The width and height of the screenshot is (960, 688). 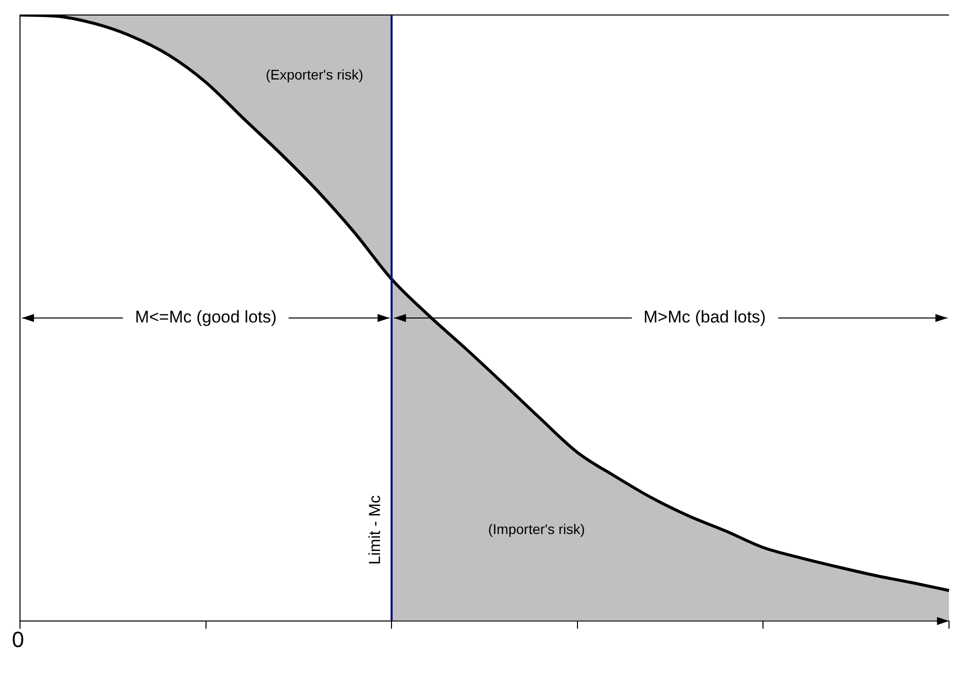 I want to click on annotation: M>Mc (bad lots), so click(x=705, y=317).